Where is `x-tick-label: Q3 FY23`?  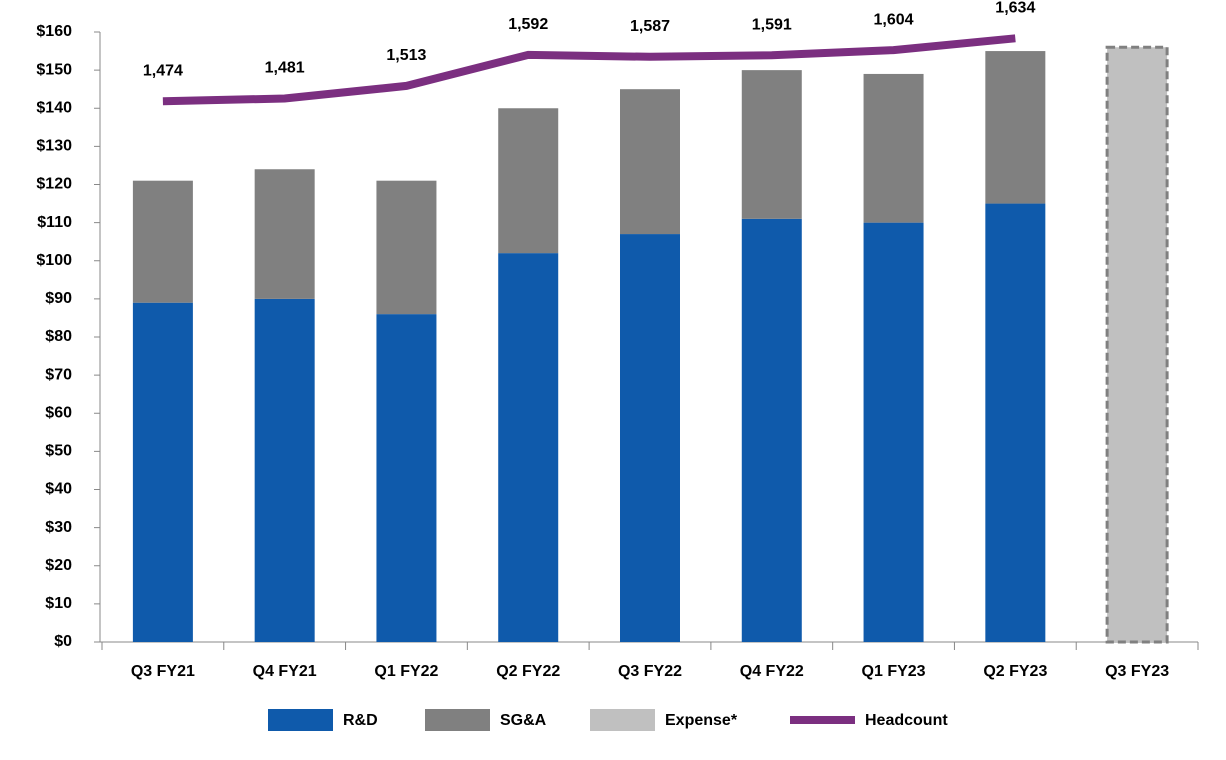 x-tick-label: Q3 FY23 is located at coordinates (1137, 671).